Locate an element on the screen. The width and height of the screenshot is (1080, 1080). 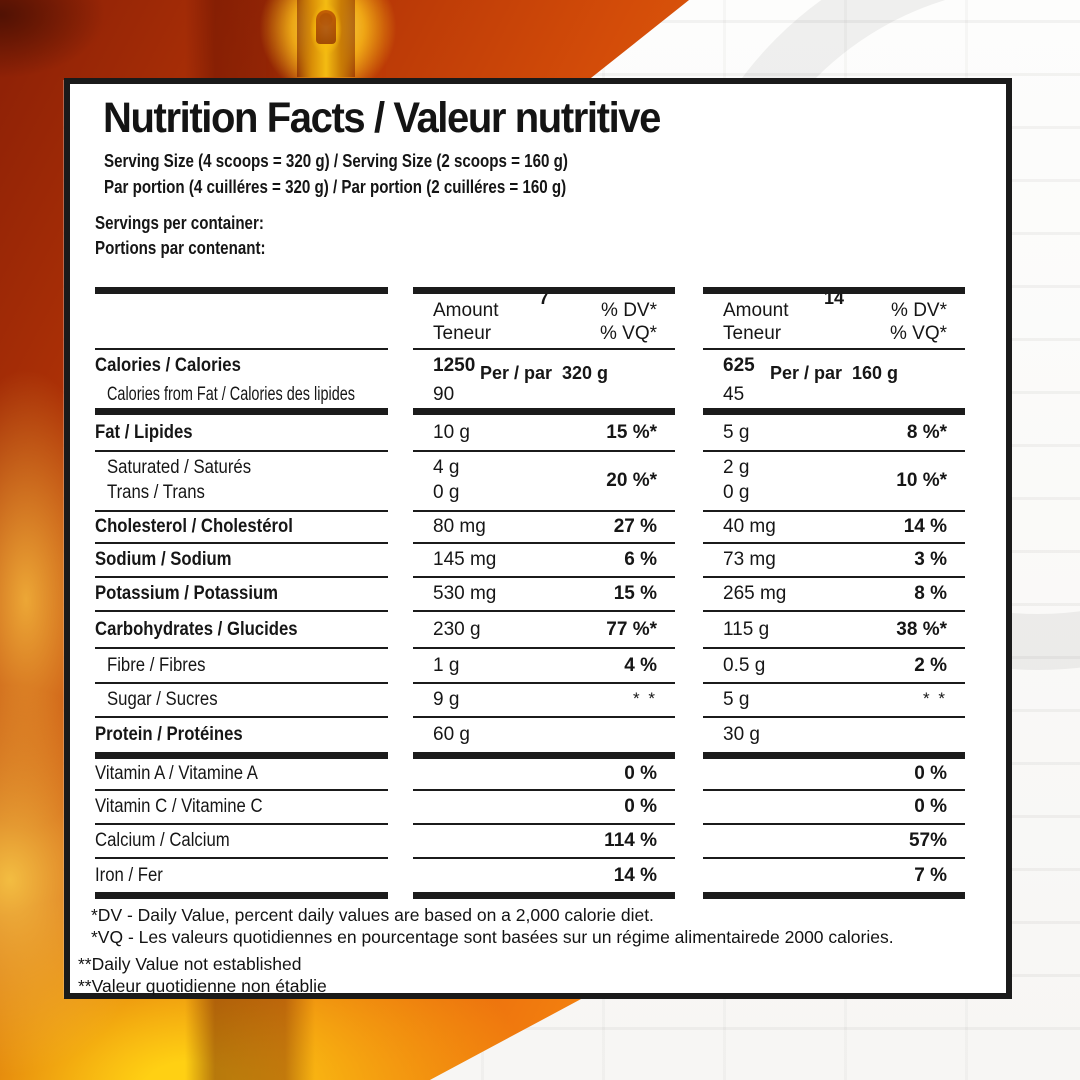
table-row-sodium: Sodium / Sodium 145 mg 6 % 73 mg 3 % is located at coordinates (538, 561).